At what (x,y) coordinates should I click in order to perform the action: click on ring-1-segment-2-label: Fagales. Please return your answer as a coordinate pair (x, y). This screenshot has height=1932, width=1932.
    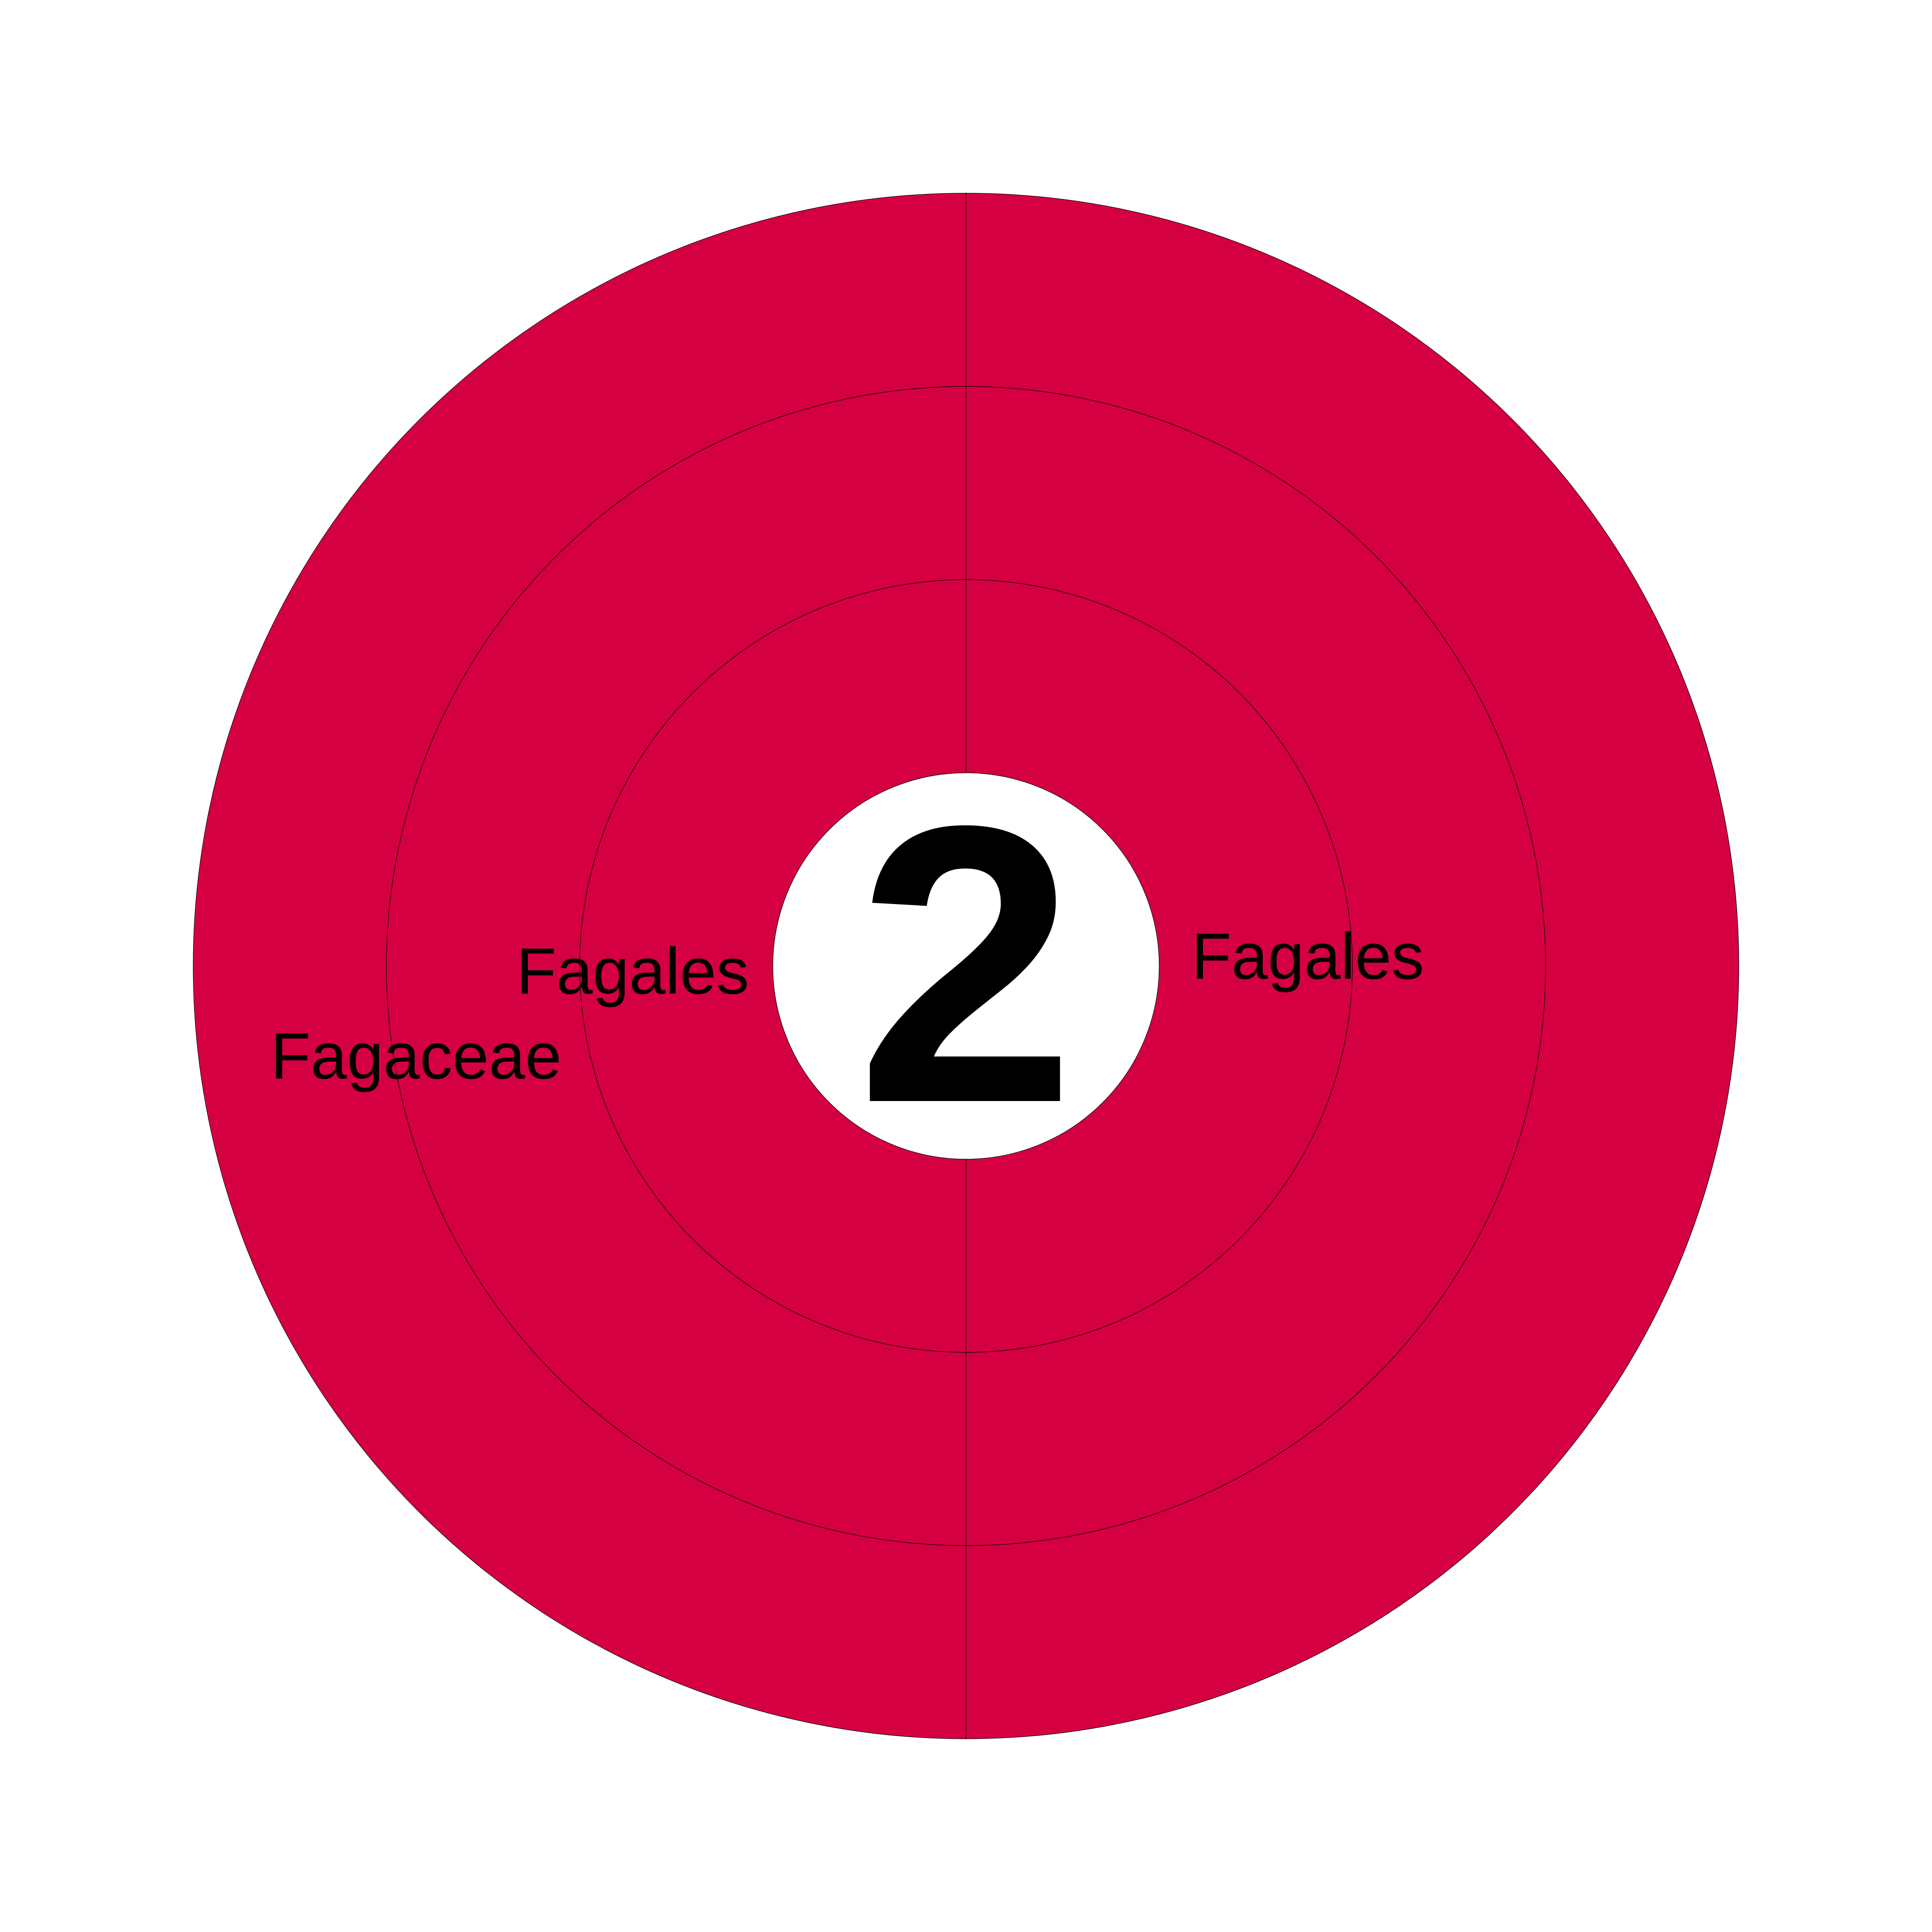
    Looking at the image, I should click on (1307, 956).